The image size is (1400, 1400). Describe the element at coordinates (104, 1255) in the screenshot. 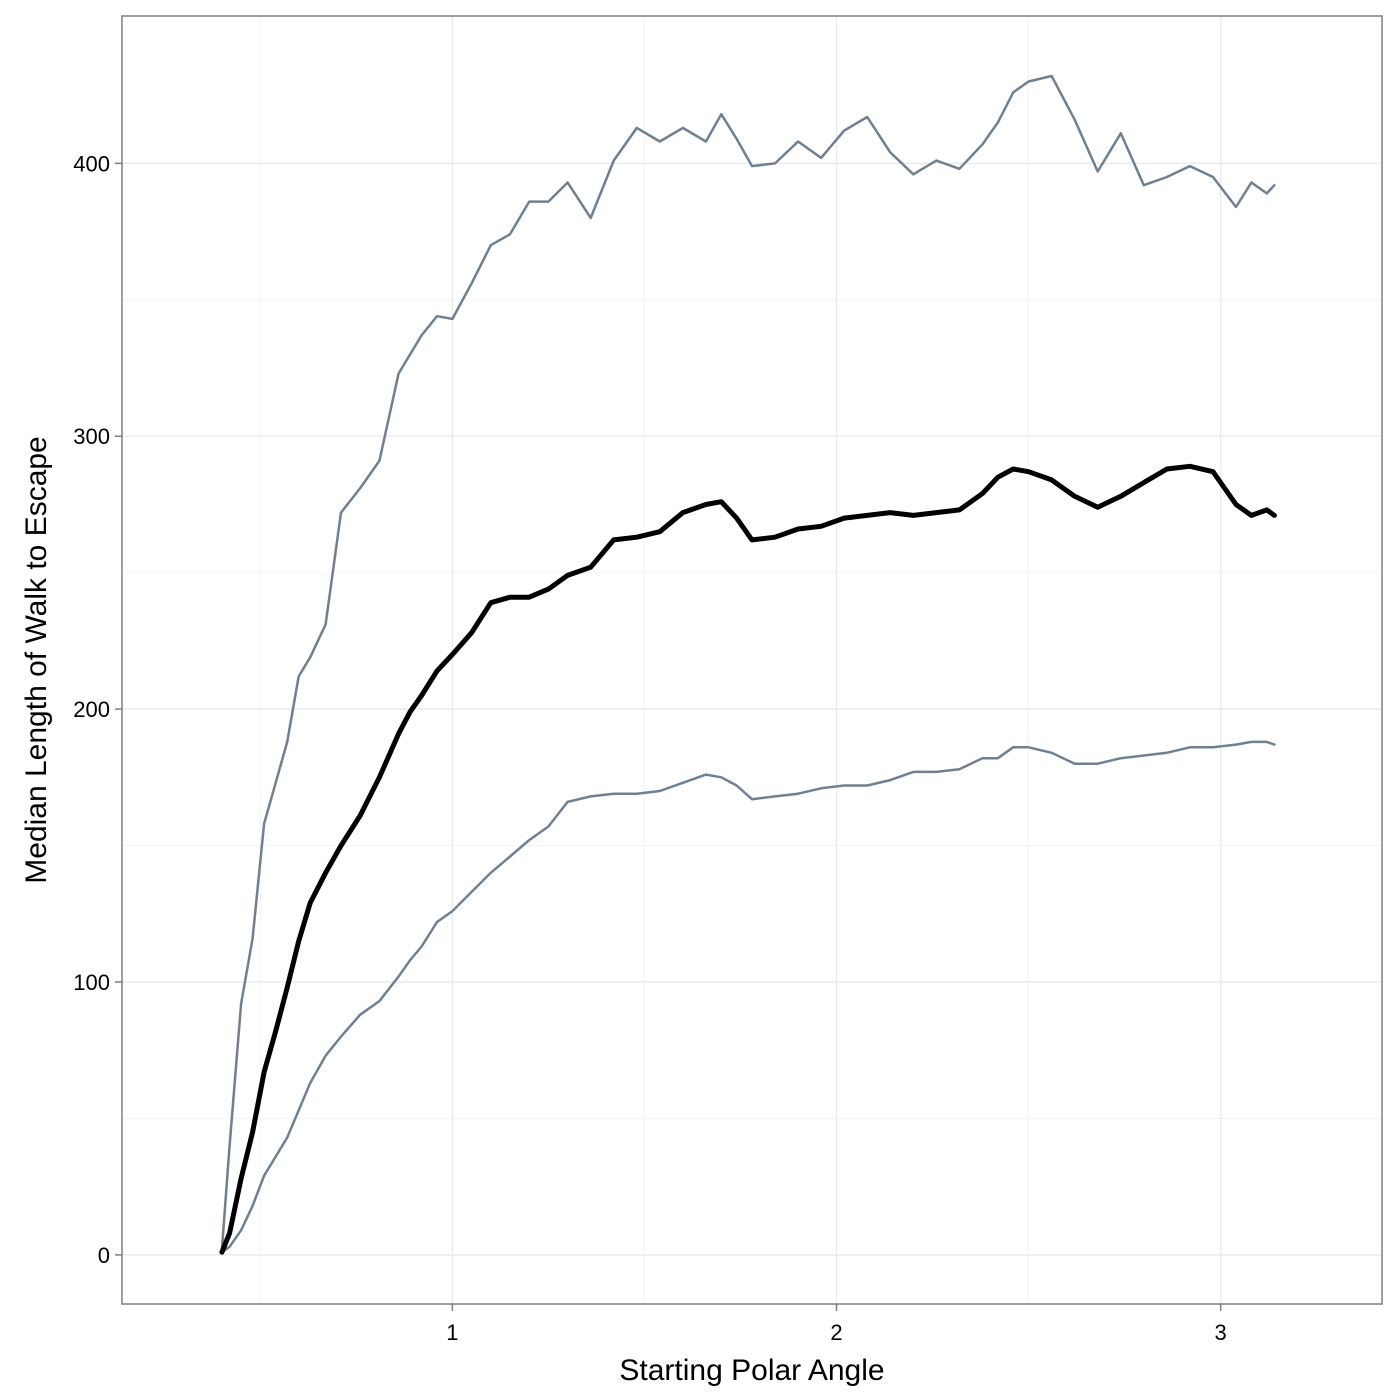

I see `y-tick-label: 0` at that location.